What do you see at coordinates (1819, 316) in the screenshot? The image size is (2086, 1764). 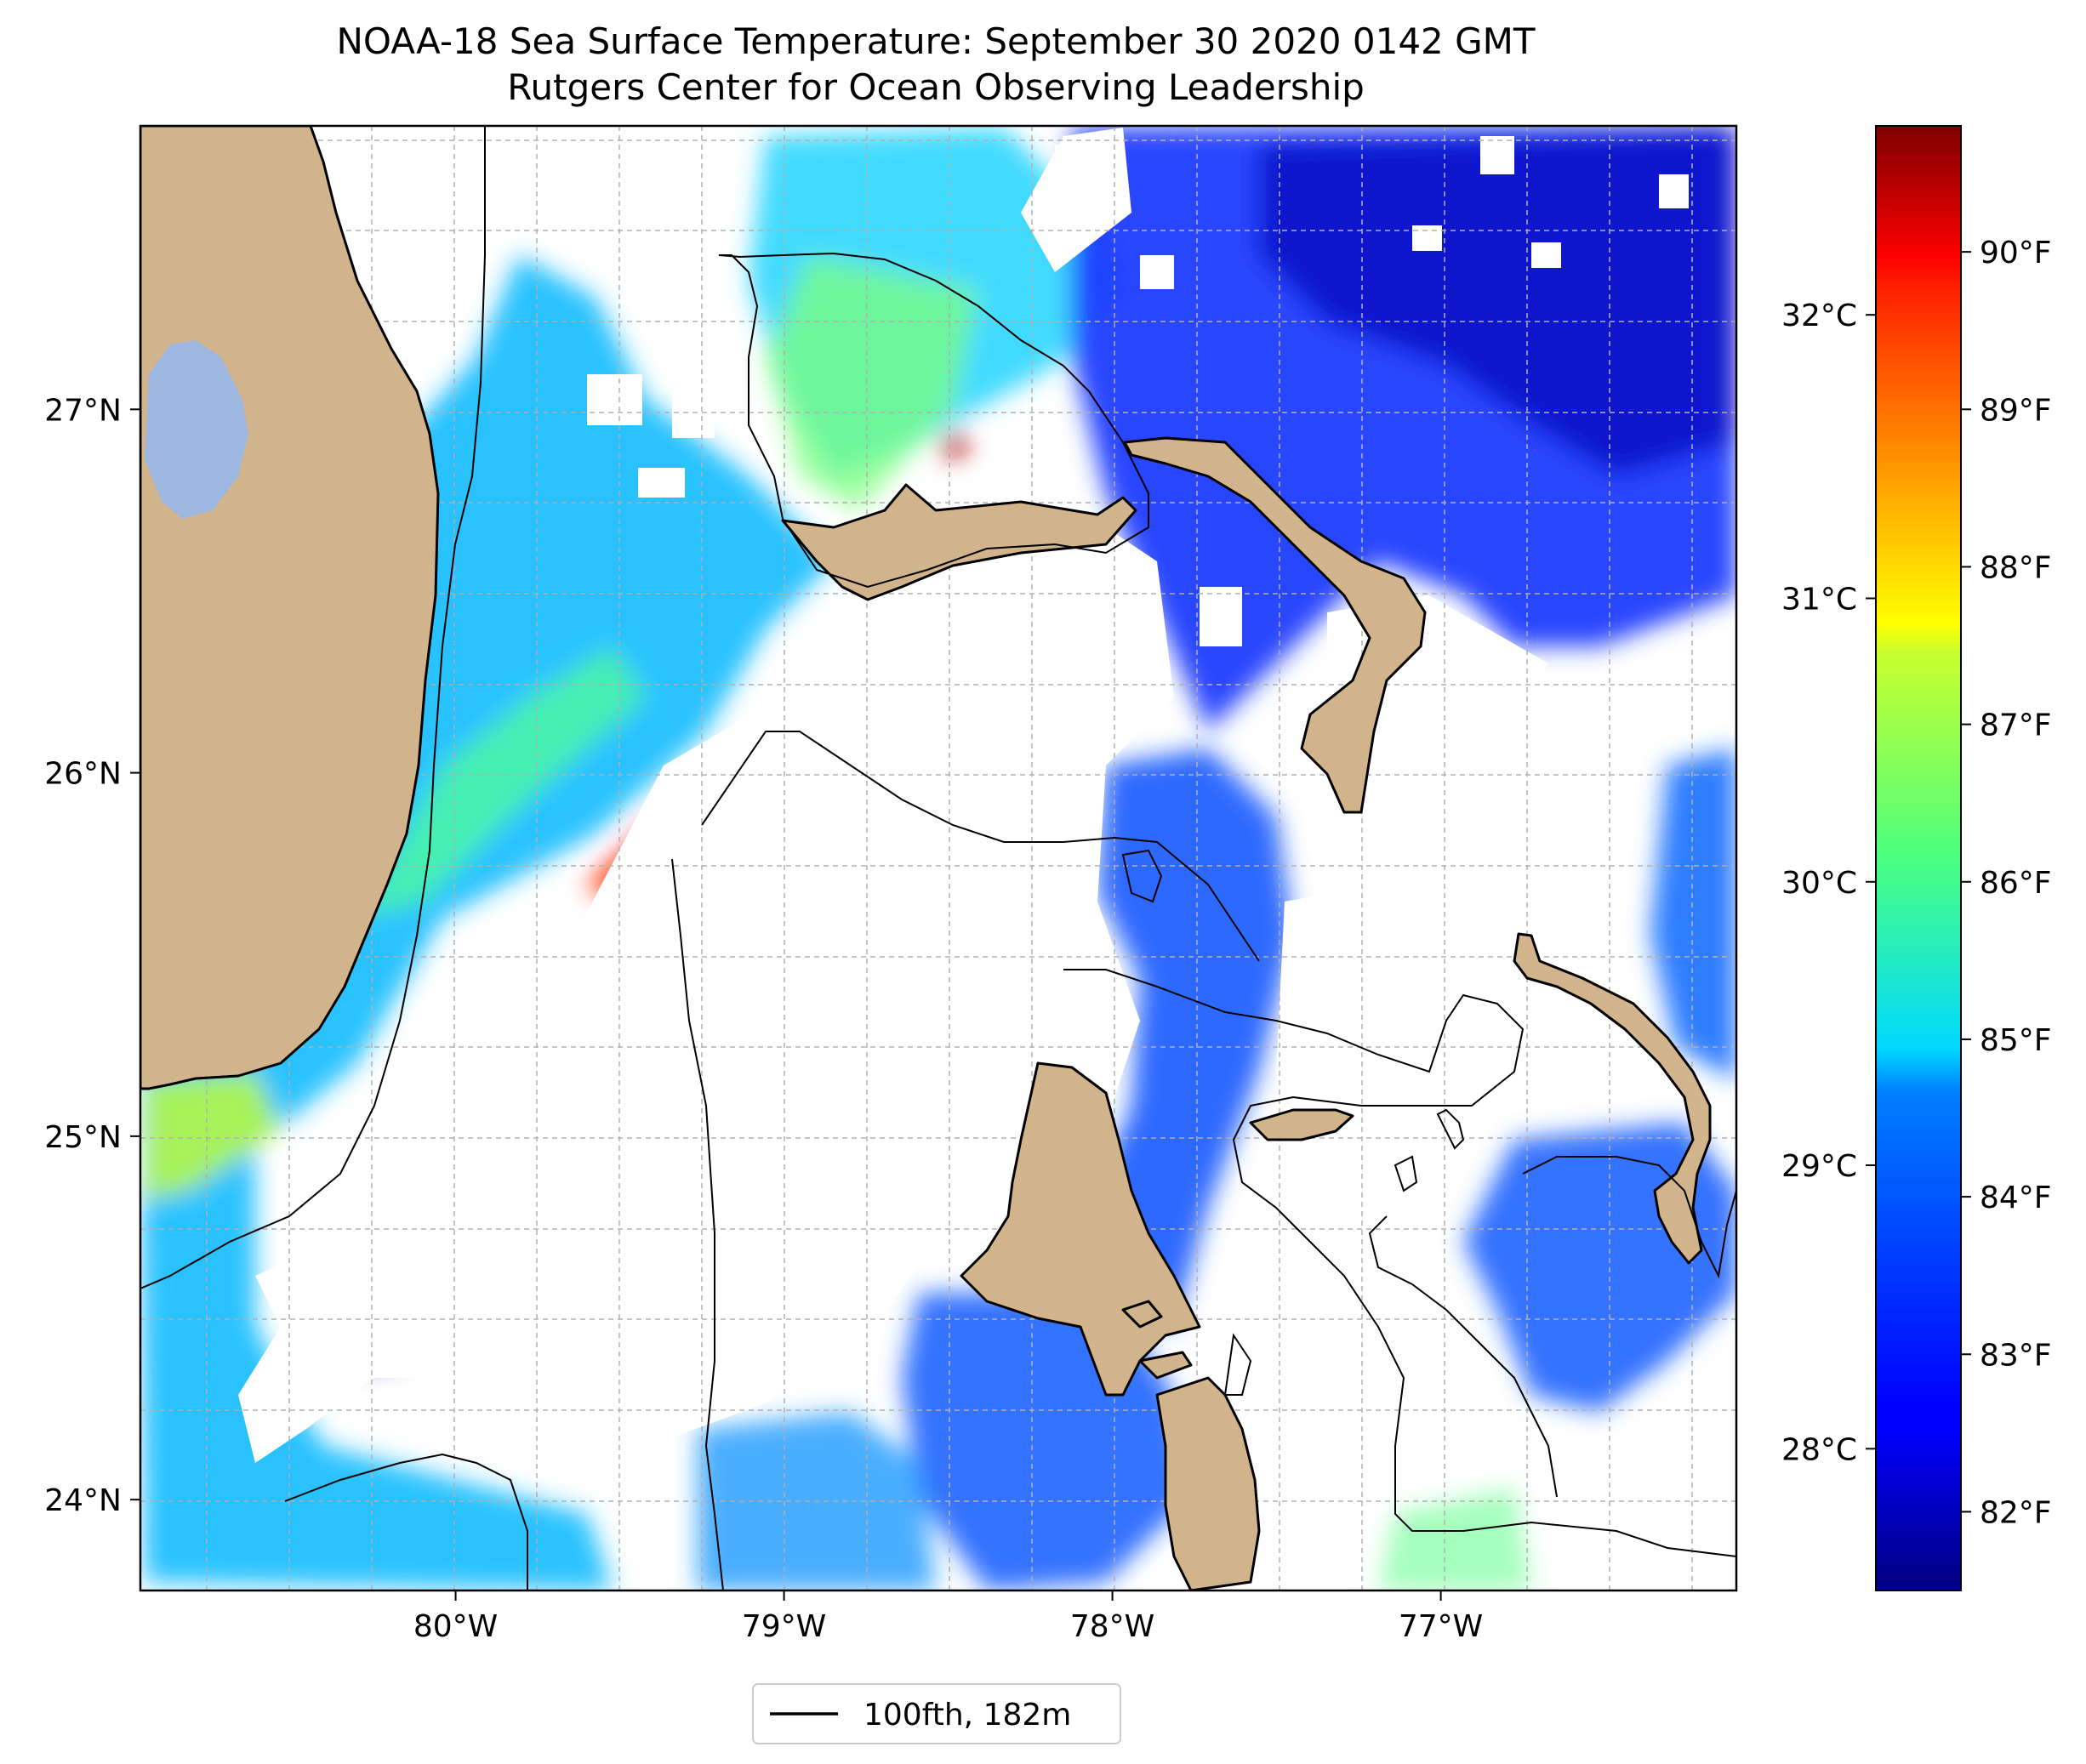 I see `celsius-tick-label: 32°C` at bounding box center [1819, 316].